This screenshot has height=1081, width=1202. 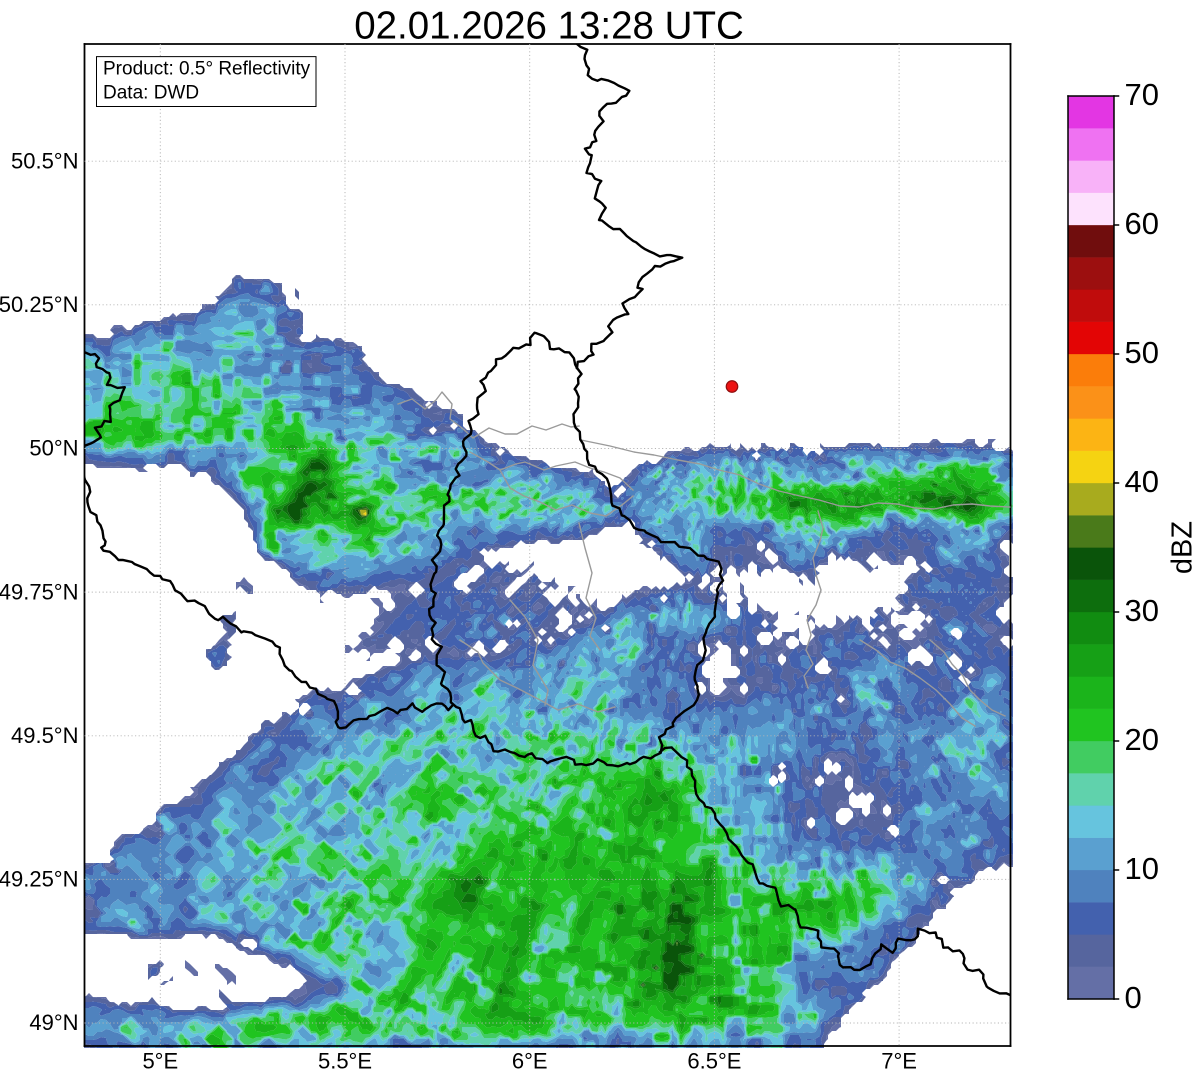 I want to click on svg-text: 6.5°E, so click(x=714, y=1061).